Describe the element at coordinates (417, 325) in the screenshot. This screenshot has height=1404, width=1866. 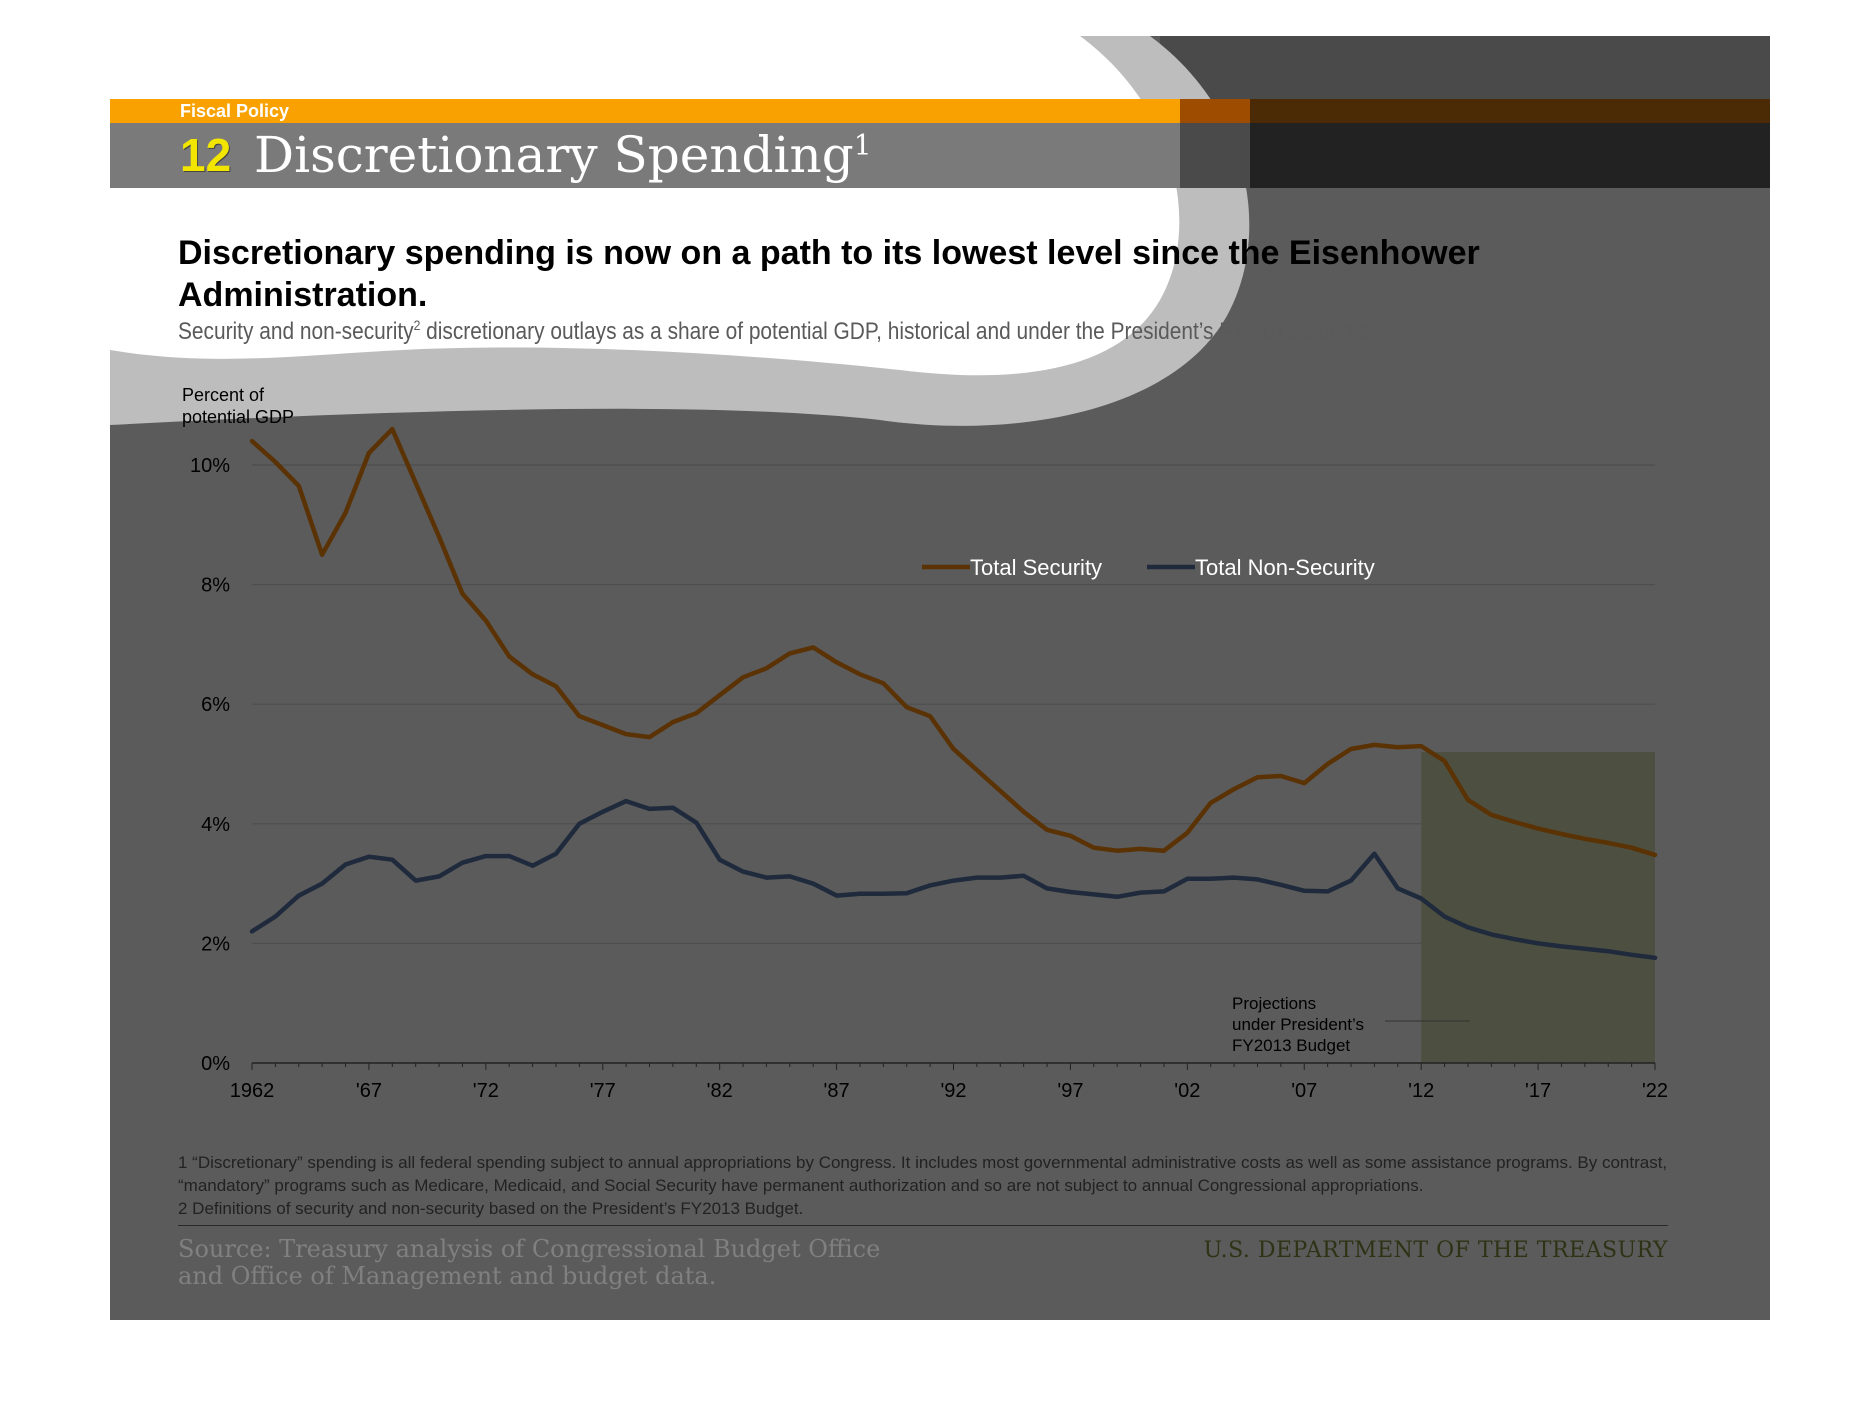
I see `subtitle-note: 2` at that location.